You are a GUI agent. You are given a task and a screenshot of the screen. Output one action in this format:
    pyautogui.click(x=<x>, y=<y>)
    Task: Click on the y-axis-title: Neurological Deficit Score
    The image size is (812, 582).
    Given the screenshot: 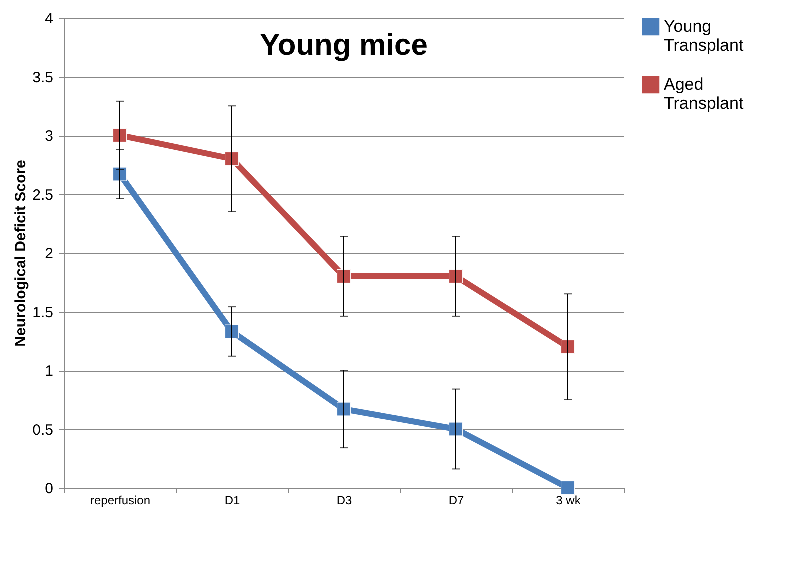 What is the action you would take?
    pyautogui.click(x=21, y=253)
    